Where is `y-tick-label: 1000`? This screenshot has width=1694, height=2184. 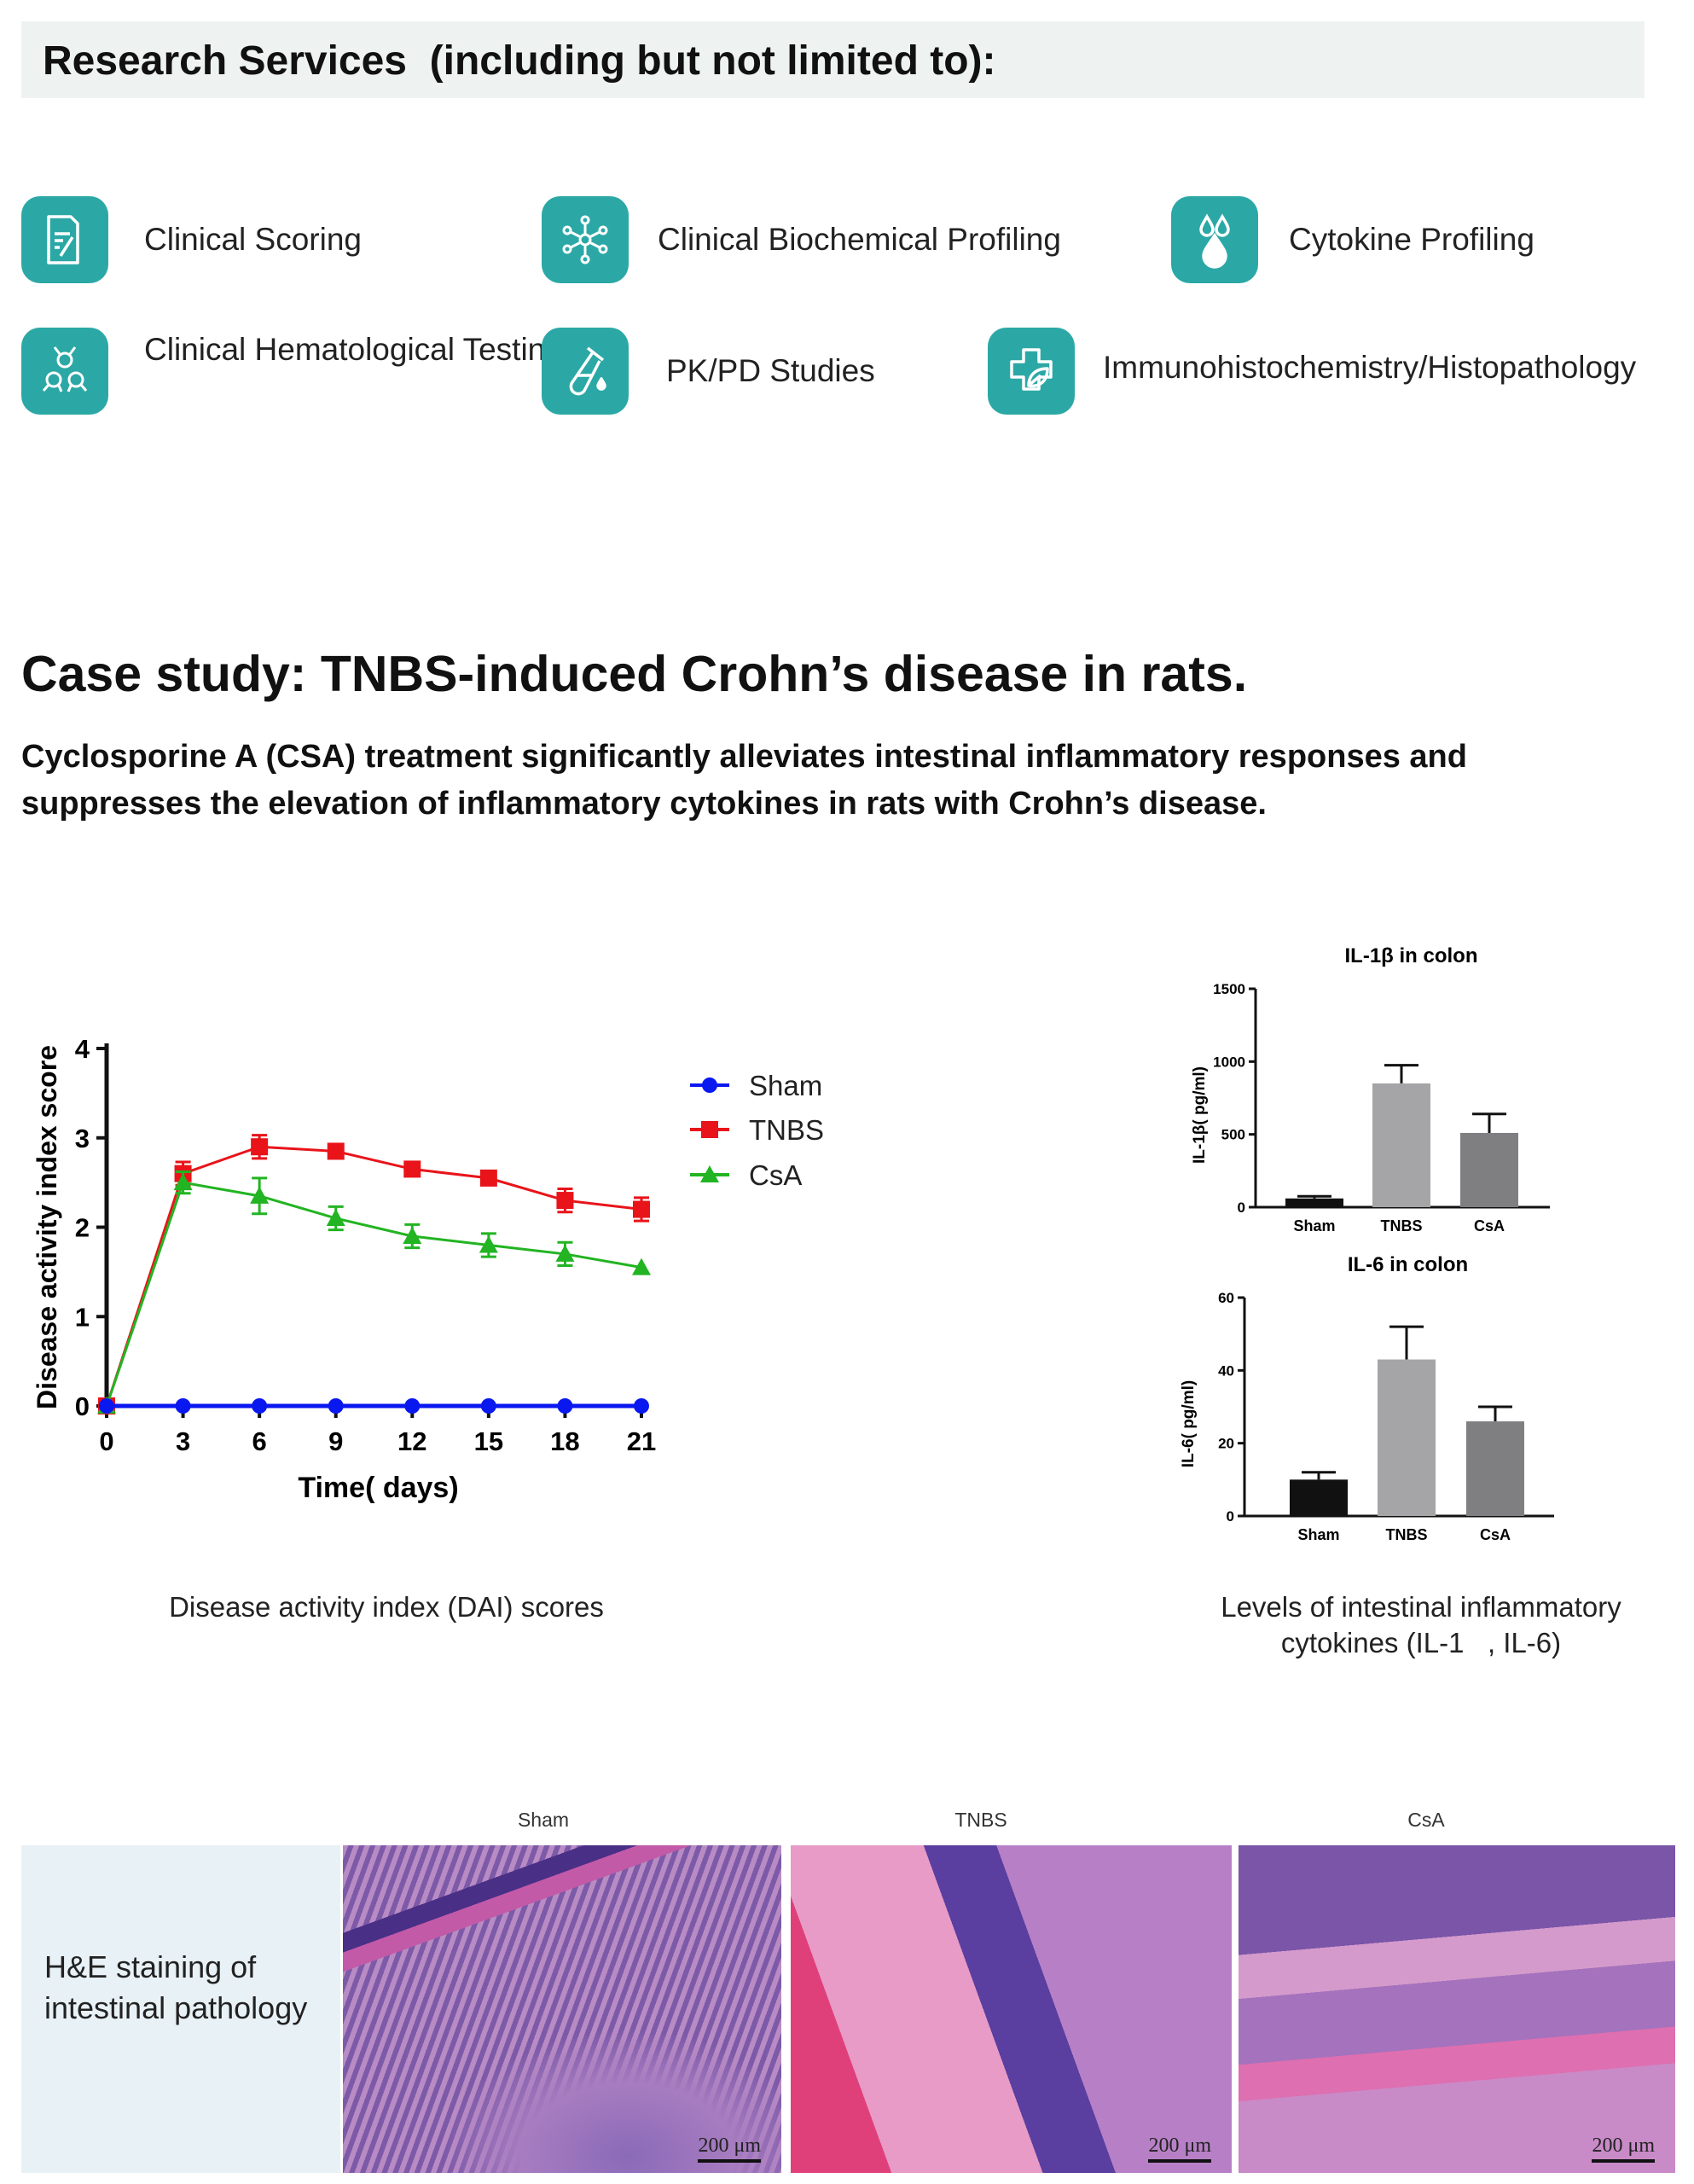 y-tick-label: 1000 is located at coordinates (1229, 1062).